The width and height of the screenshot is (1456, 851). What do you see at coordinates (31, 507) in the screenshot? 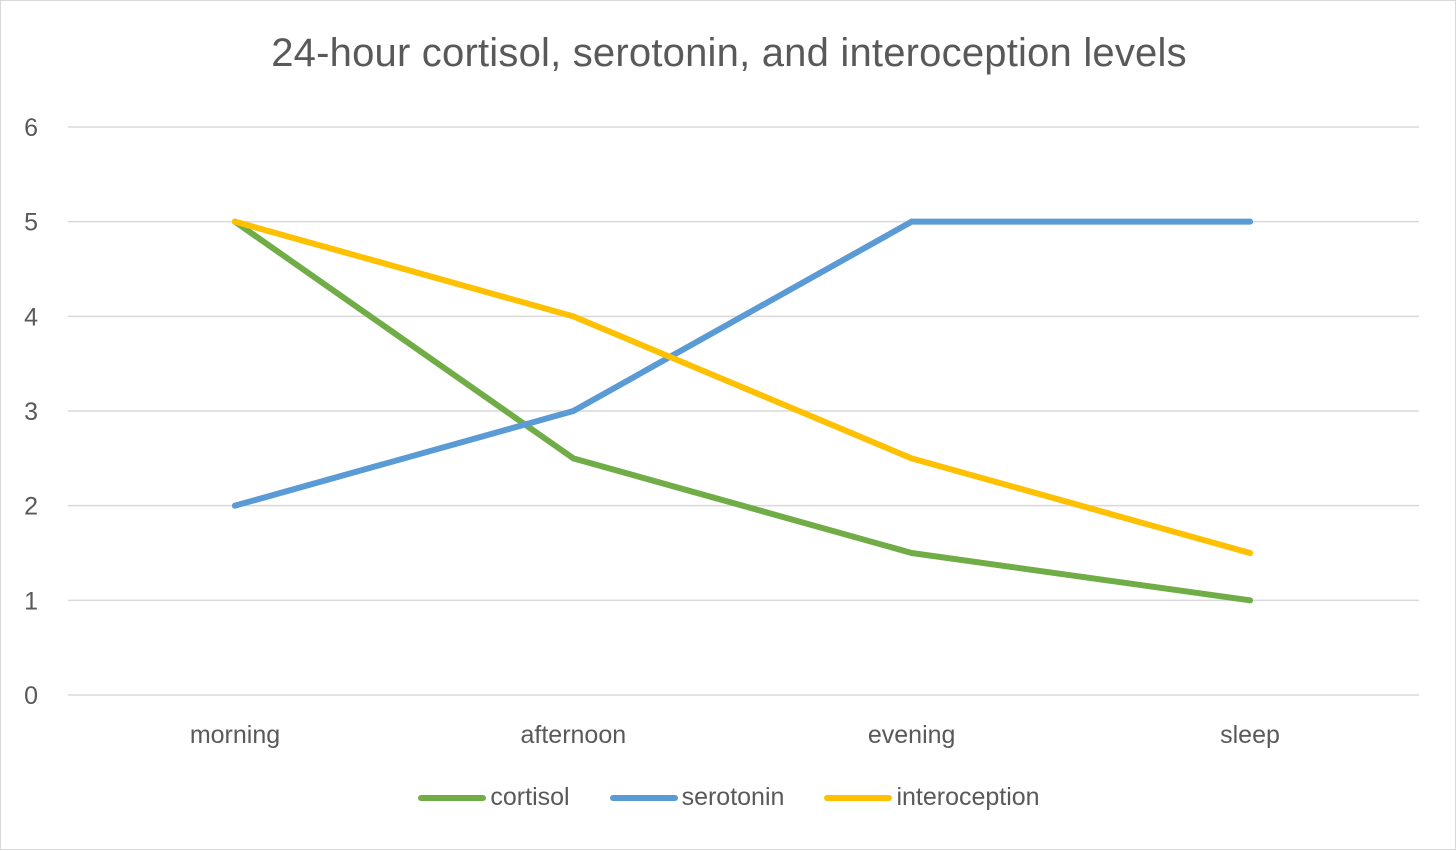
I see `y-tick-label: 2` at bounding box center [31, 507].